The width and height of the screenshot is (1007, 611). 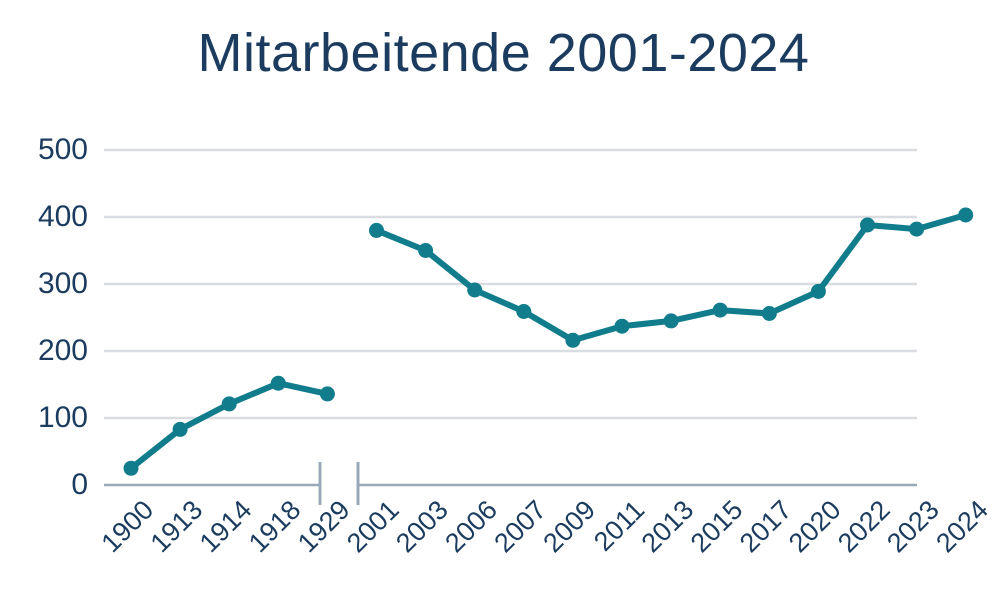 I want to click on data-point-2003, so click(x=426, y=250).